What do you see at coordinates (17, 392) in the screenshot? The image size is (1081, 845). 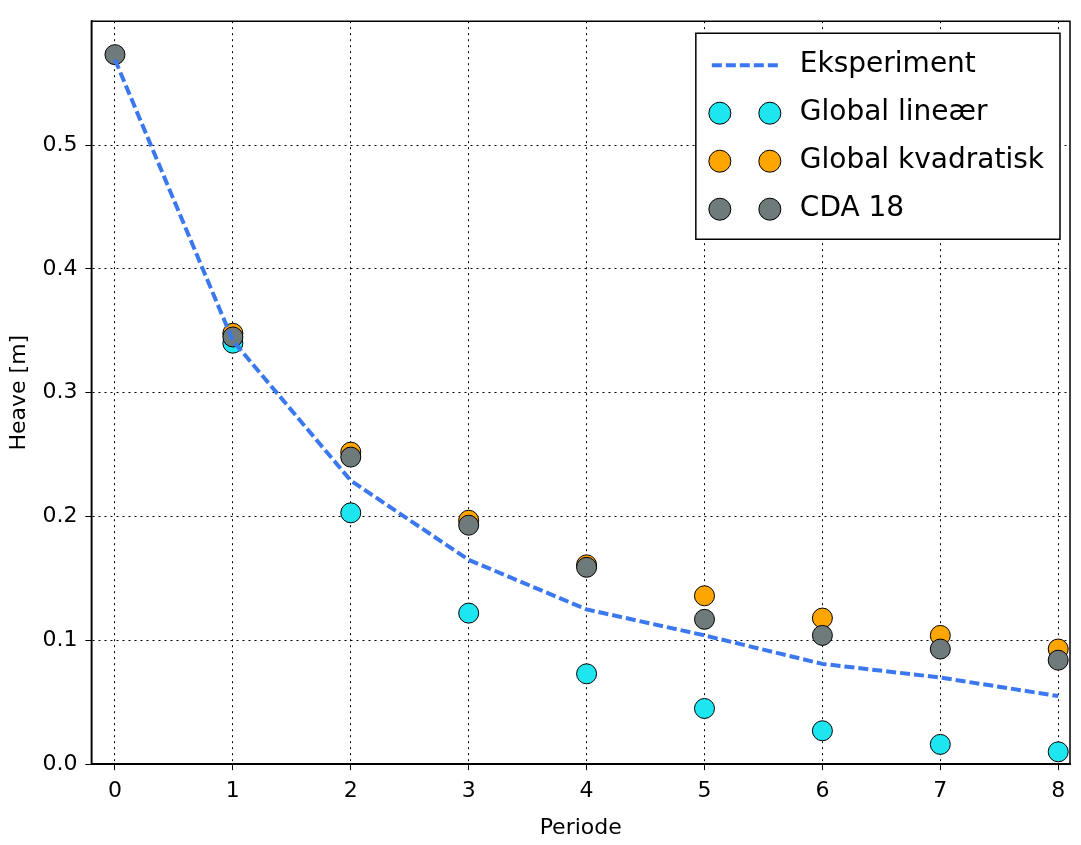 I see `y-axis-title: Heave [m]` at bounding box center [17, 392].